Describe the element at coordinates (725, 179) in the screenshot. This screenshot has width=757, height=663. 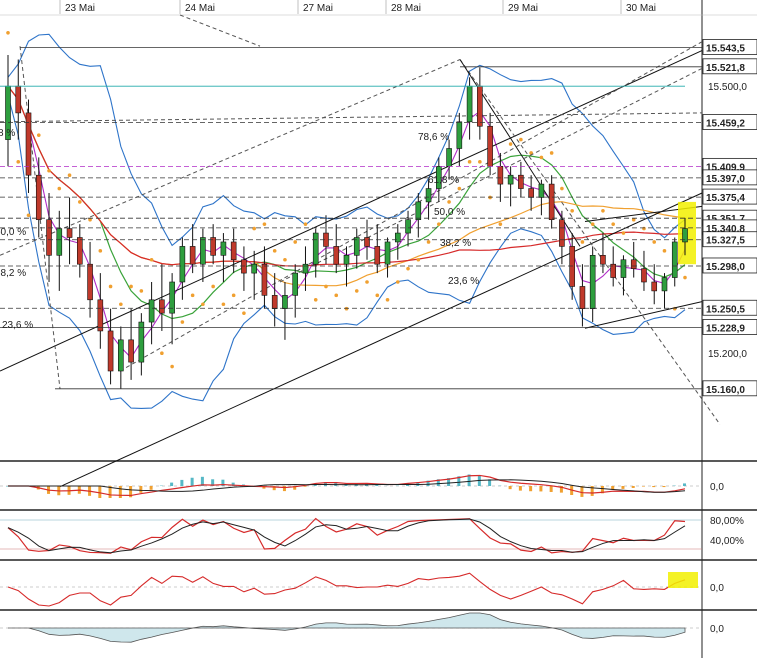
I see `price-level-label: 15.397,0` at that location.